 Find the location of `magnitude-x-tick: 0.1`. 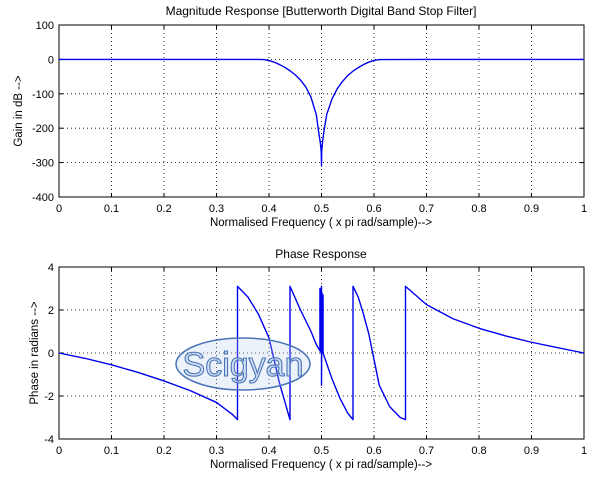

magnitude-x-tick: 0.1 is located at coordinates (111, 209).